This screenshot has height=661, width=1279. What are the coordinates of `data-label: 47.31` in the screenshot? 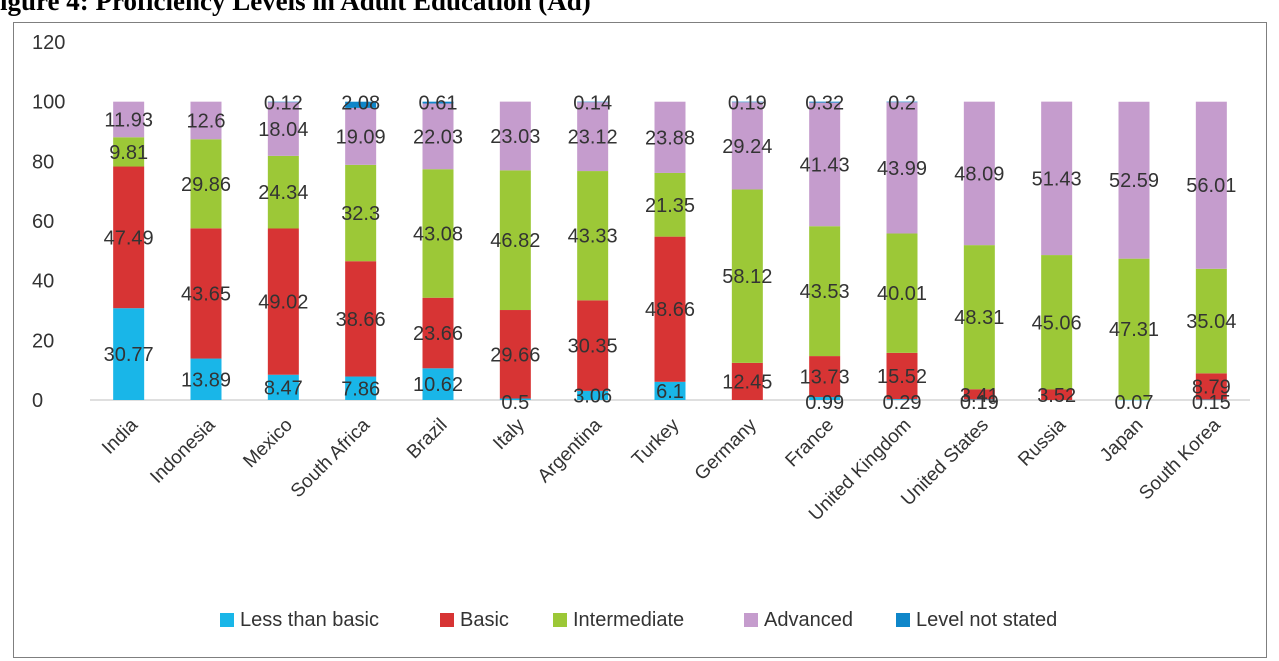 It's located at (1134, 330).